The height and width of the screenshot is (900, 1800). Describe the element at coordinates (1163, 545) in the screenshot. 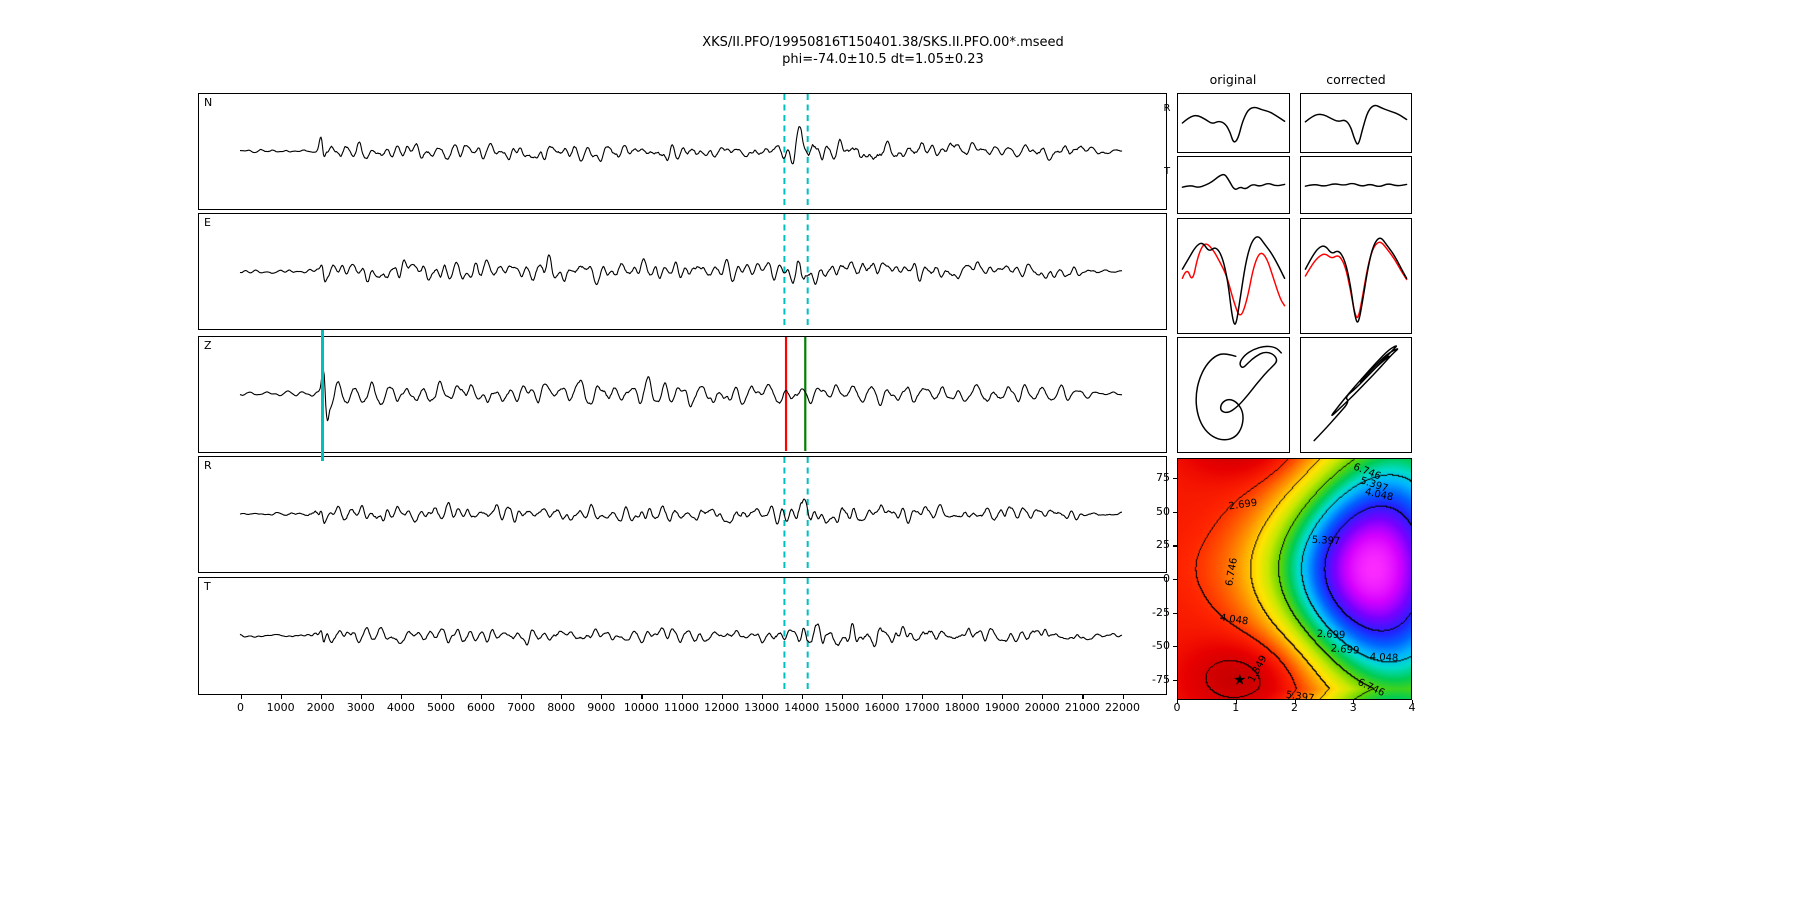

I see `surface-y-tick-label: 25` at that location.